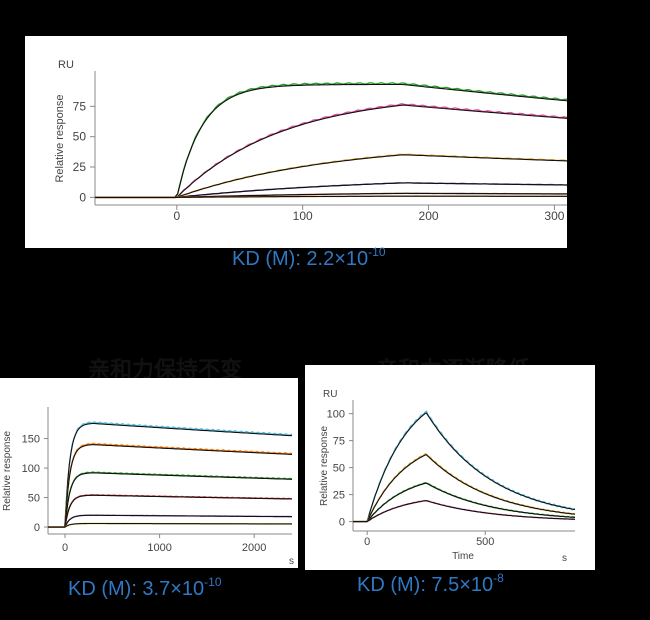  What do you see at coordinates (31, 440) in the screenshot?
I see `y-tick-label: 150` at bounding box center [31, 440].